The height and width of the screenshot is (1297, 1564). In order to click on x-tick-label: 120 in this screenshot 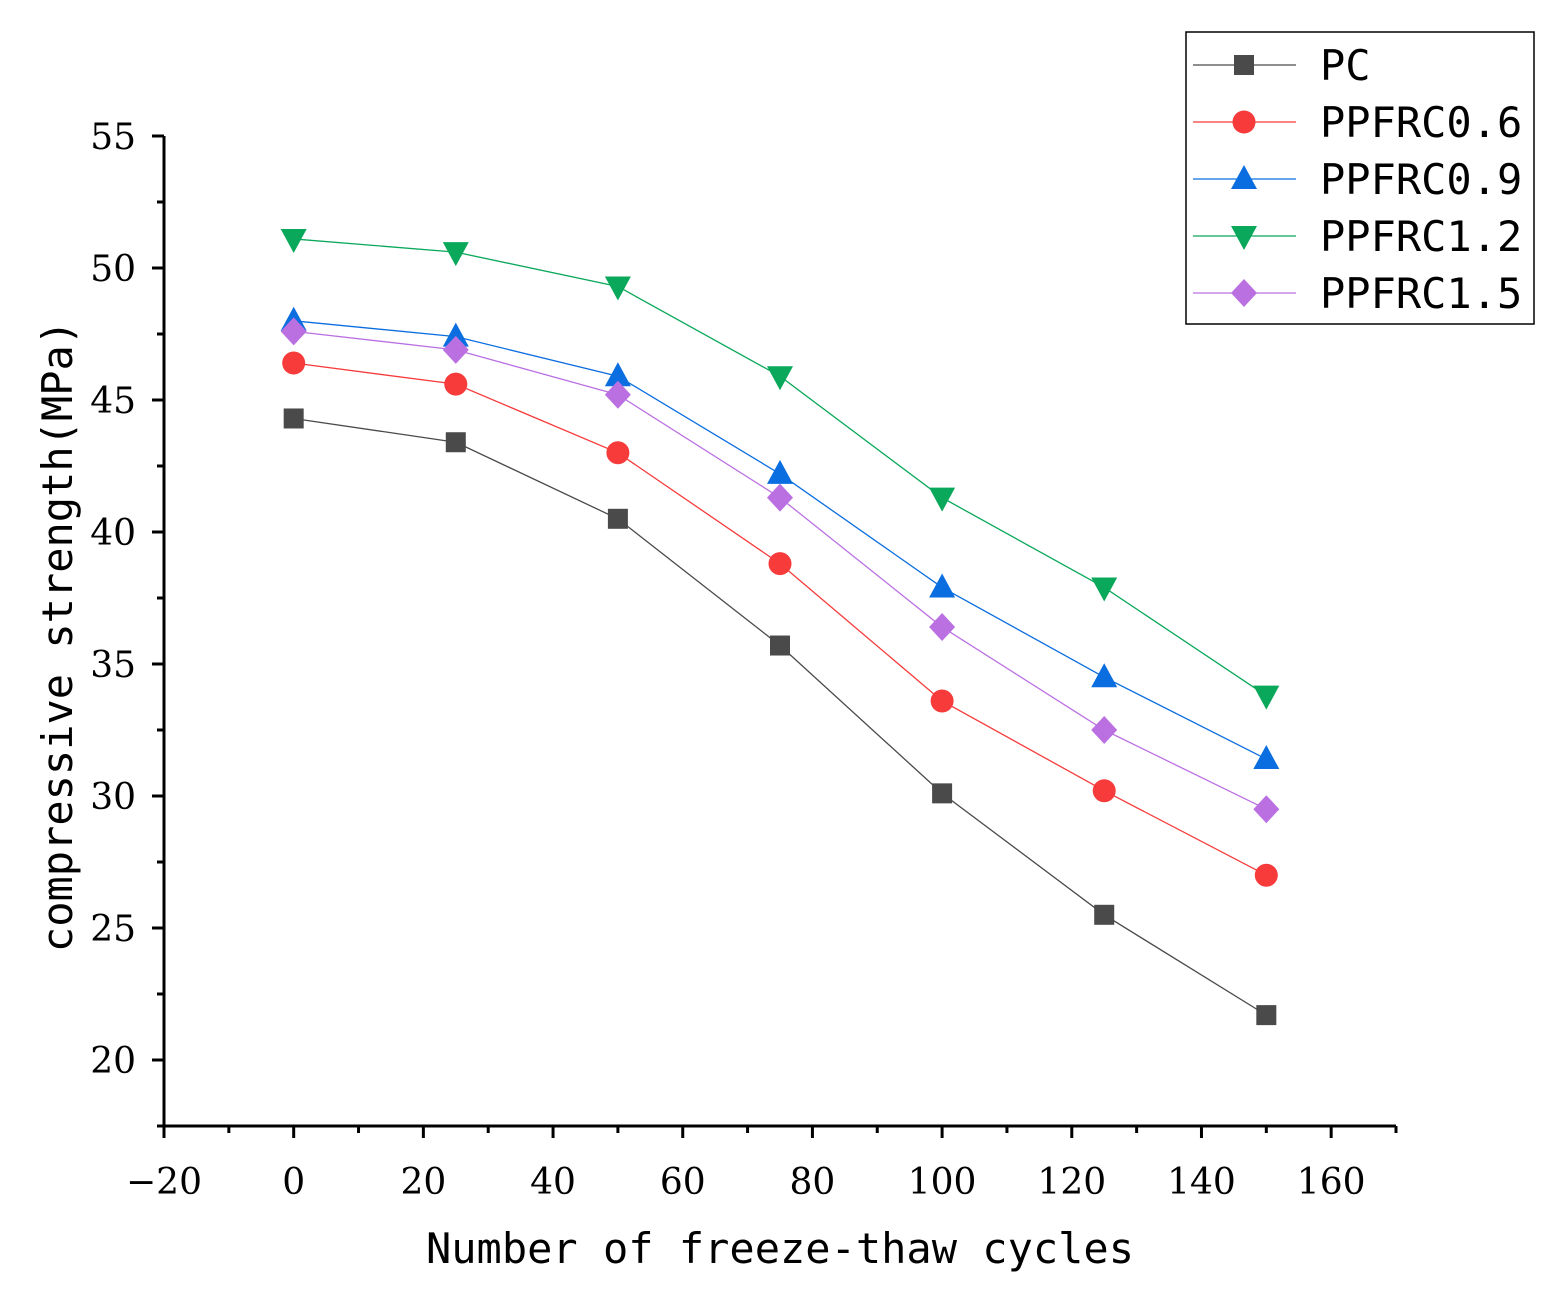, I will do `click(1071, 1182)`.